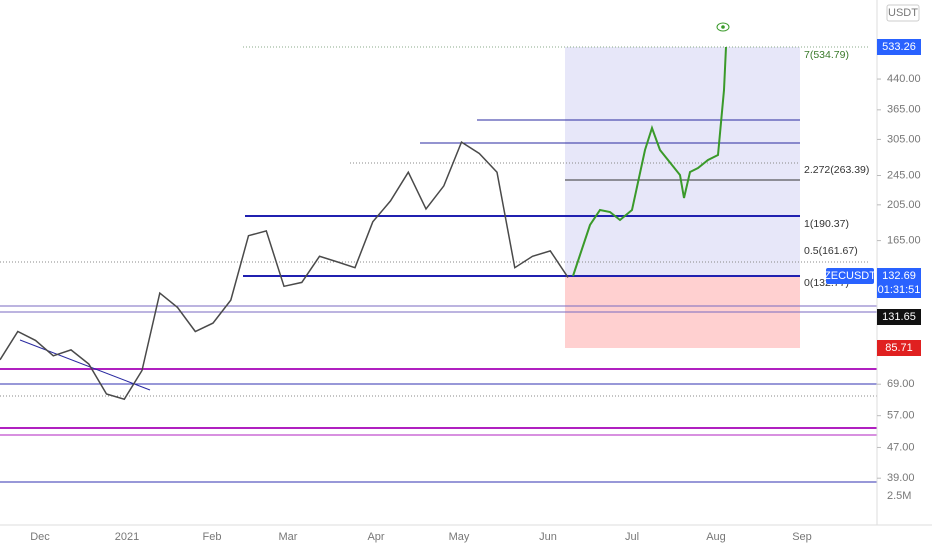 The image size is (932, 550). What do you see at coordinates (85, 365) in the screenshot?
I see `trendline` at bounding box center [85, 365].